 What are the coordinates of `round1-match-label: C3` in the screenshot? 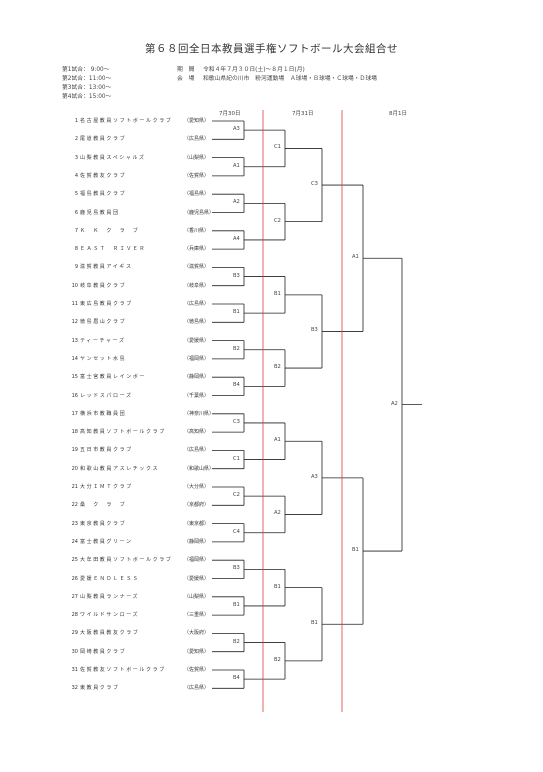 It's located at (236, 421).